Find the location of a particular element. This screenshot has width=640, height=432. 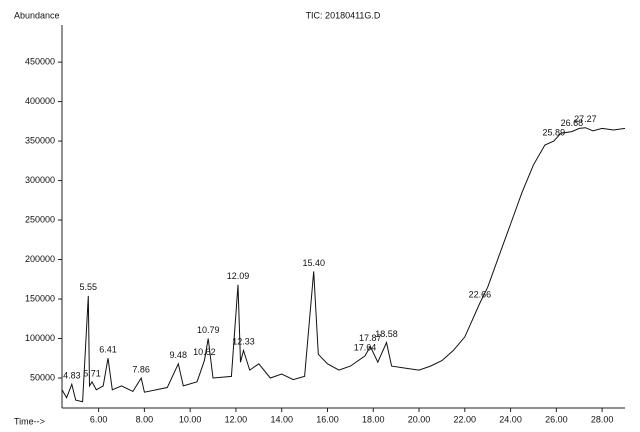

peak-label: 10.62 is located at coordinates (204, 352).